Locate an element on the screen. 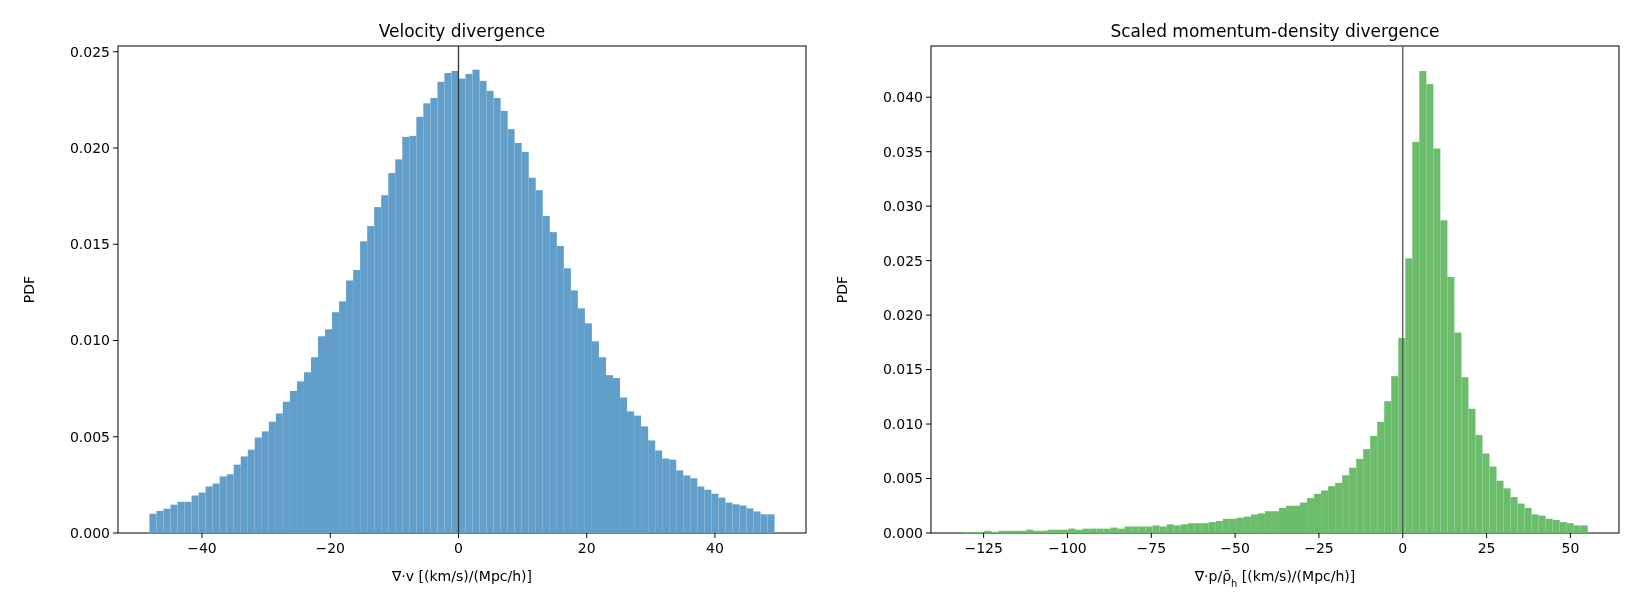 This screenshot has width=1635, height=615. x-tick-label: −125 is located at coordinates (983, 548).